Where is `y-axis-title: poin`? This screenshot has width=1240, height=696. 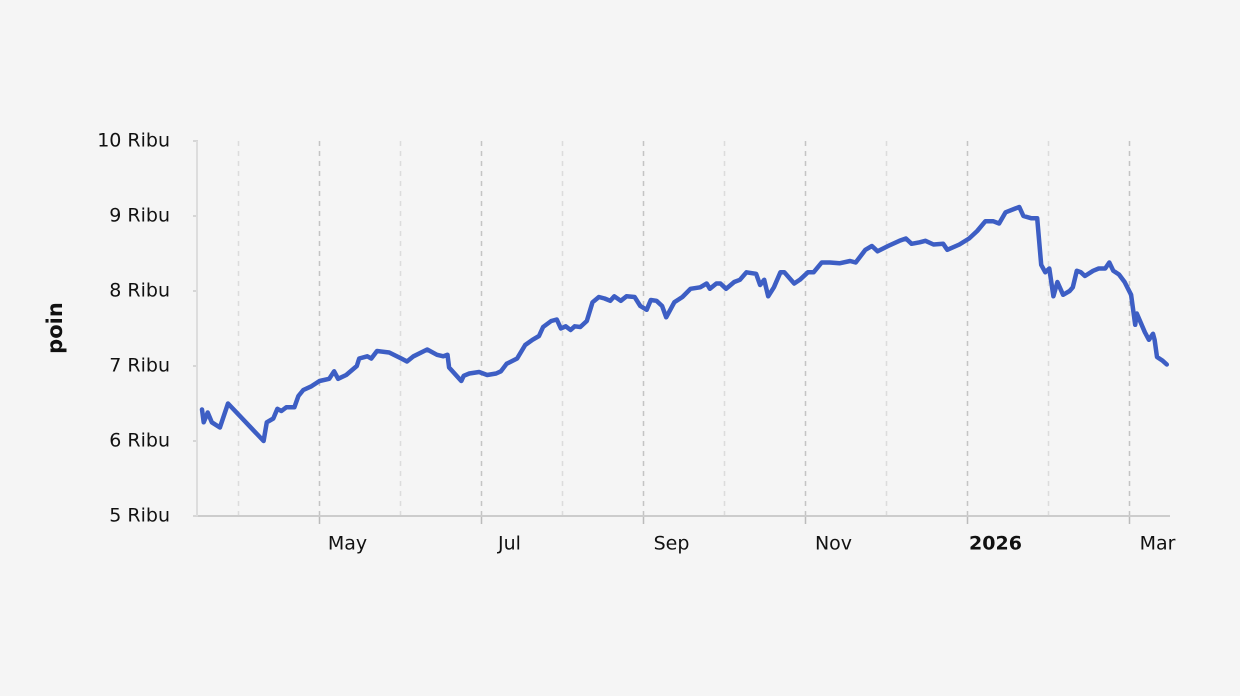 y-axis-title: poin is located at coordinates (55, 328).